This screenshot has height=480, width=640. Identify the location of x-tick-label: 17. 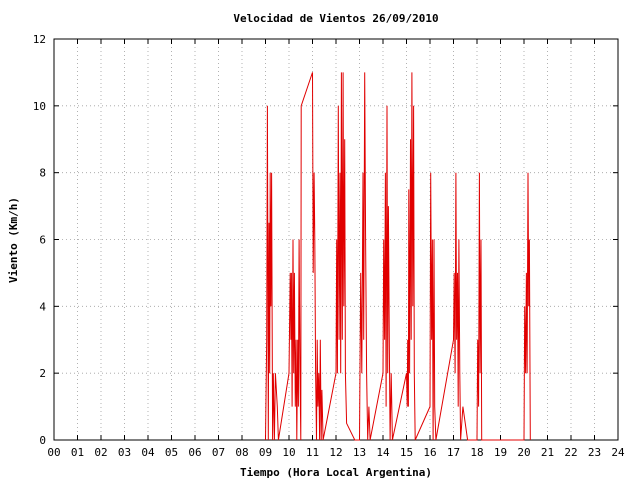
(453, 452).